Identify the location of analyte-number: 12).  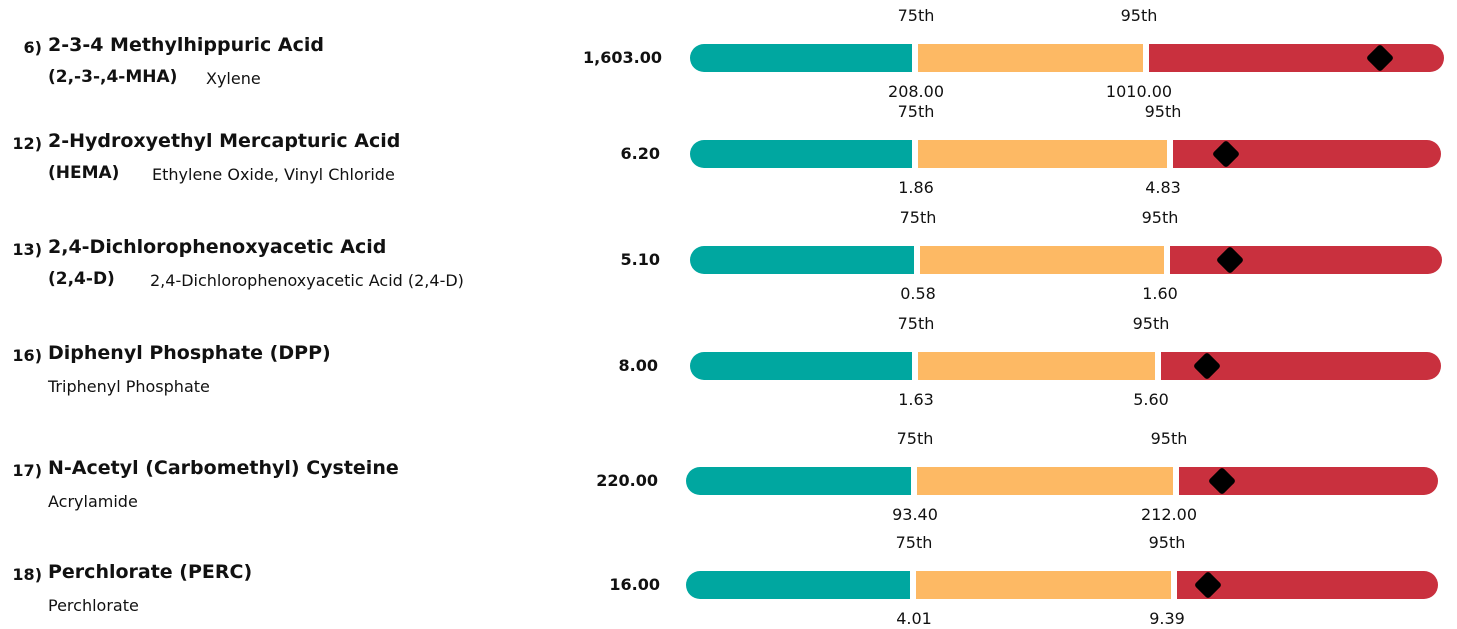
(27, 143).